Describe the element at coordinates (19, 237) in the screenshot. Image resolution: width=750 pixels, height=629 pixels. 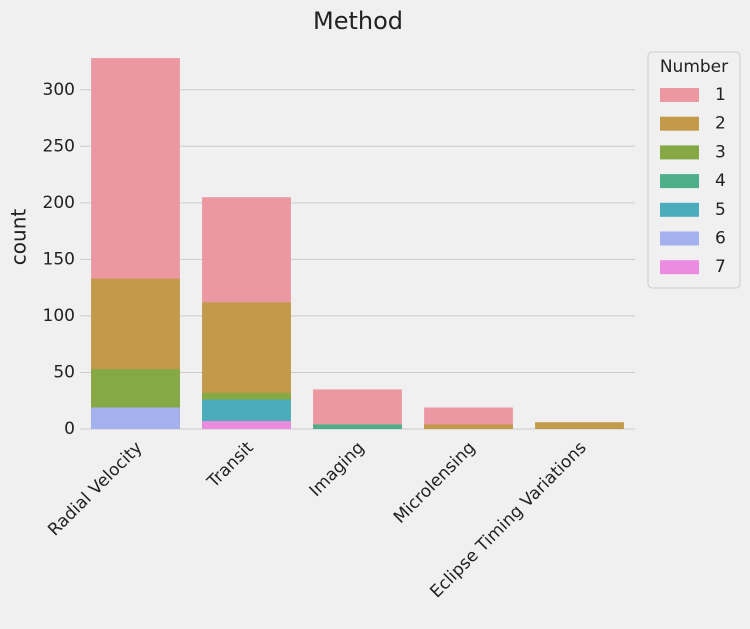
I see `y-axis-label: count` at that location.